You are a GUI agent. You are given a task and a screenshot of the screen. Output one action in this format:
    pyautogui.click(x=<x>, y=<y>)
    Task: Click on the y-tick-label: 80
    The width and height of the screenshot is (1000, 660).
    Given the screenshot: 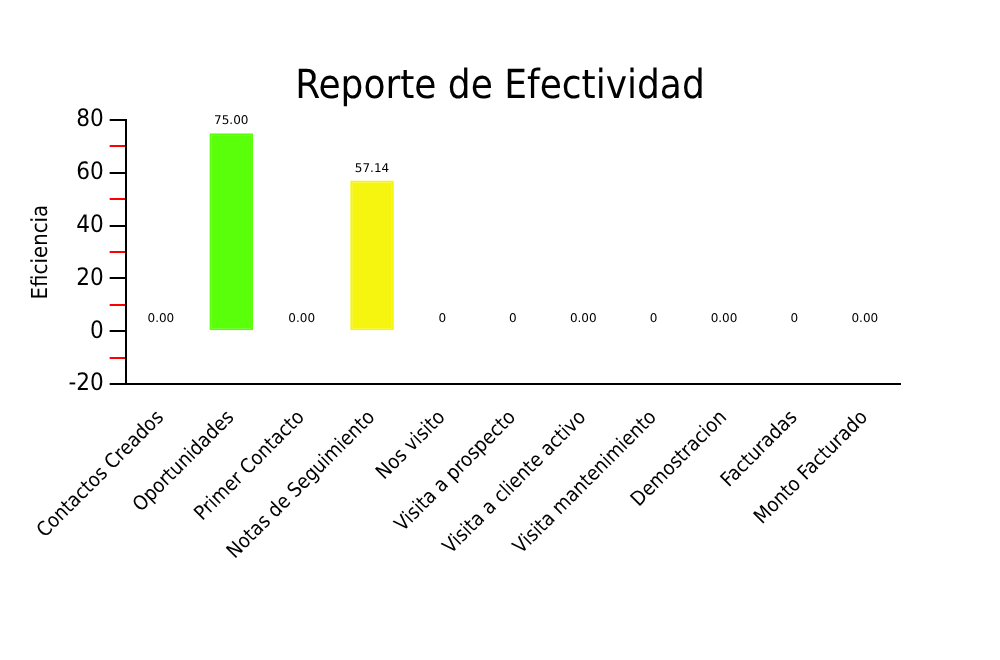 What is the action you would take?
    pyautogui.click(x=90, y=118)
    